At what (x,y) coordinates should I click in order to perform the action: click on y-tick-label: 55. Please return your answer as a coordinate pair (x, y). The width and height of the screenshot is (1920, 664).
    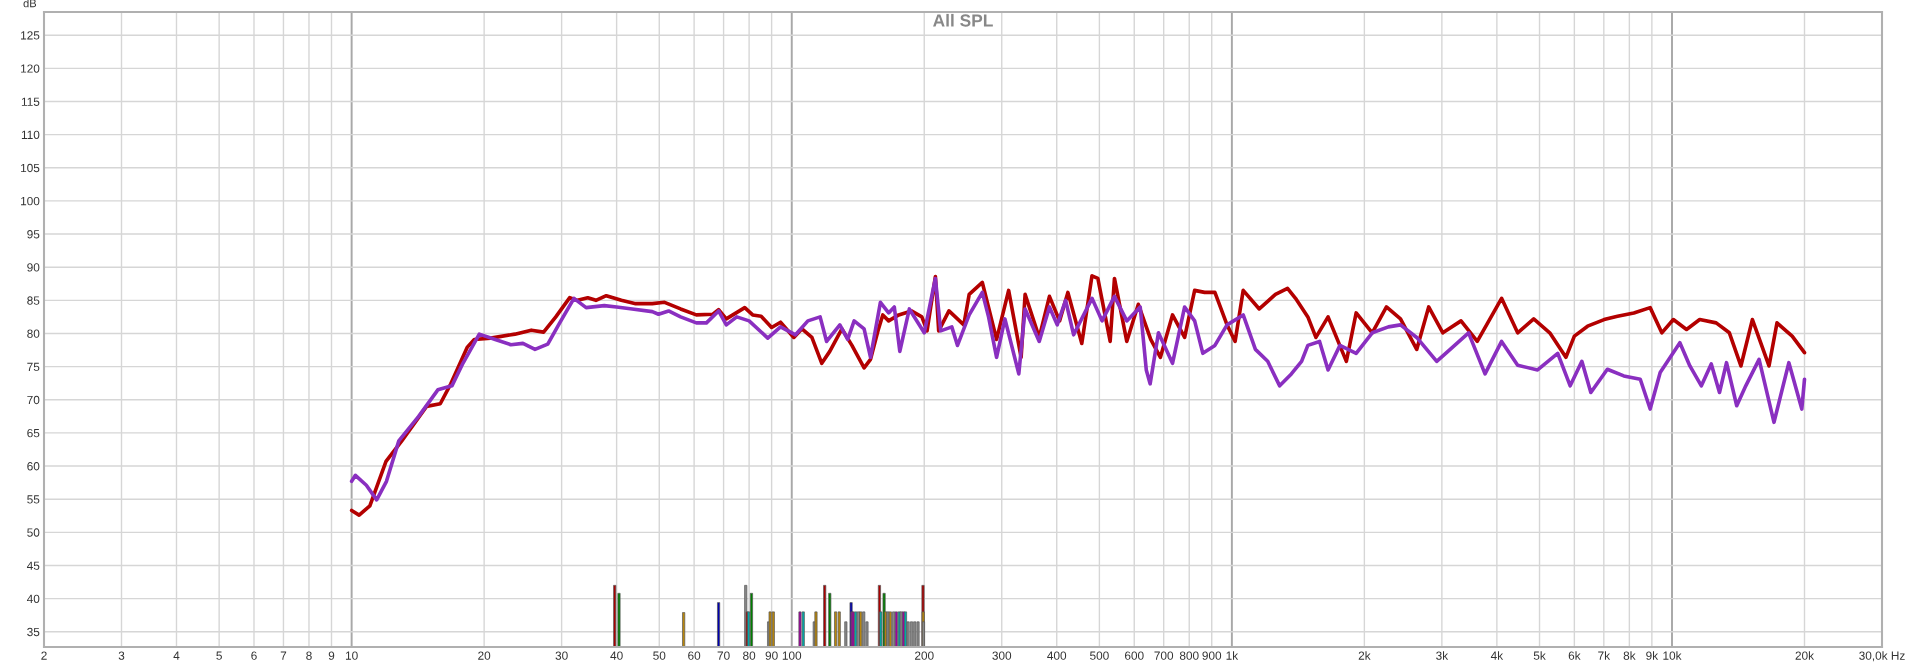
    Looking at the image, I should click on (33, 499).